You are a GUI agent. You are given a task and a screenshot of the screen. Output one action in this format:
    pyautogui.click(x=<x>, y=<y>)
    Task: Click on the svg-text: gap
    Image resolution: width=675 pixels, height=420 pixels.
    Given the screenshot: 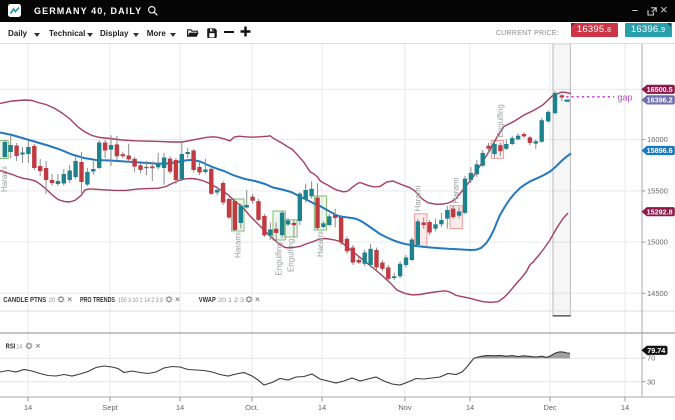 What is the action you would take?
    pyautogui.click(x=625, y=98)
    